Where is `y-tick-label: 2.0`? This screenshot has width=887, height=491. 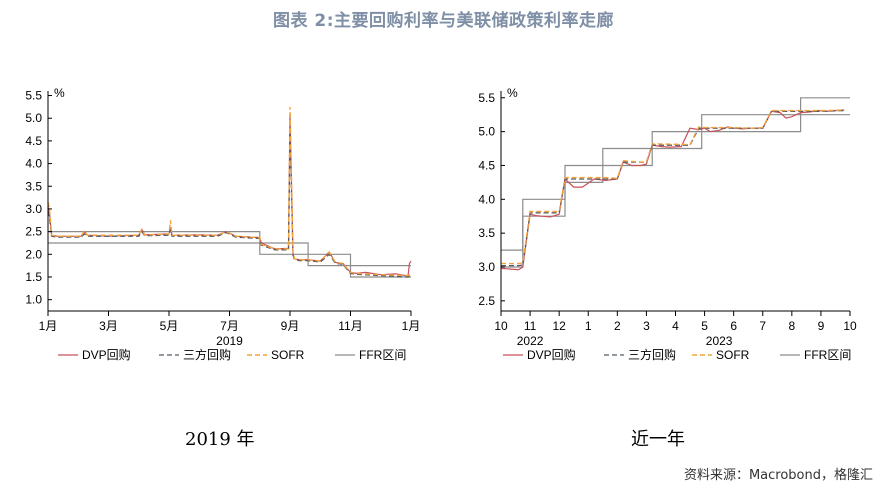
y-tick-label: 2.0 is located at coordinates (33, 254).